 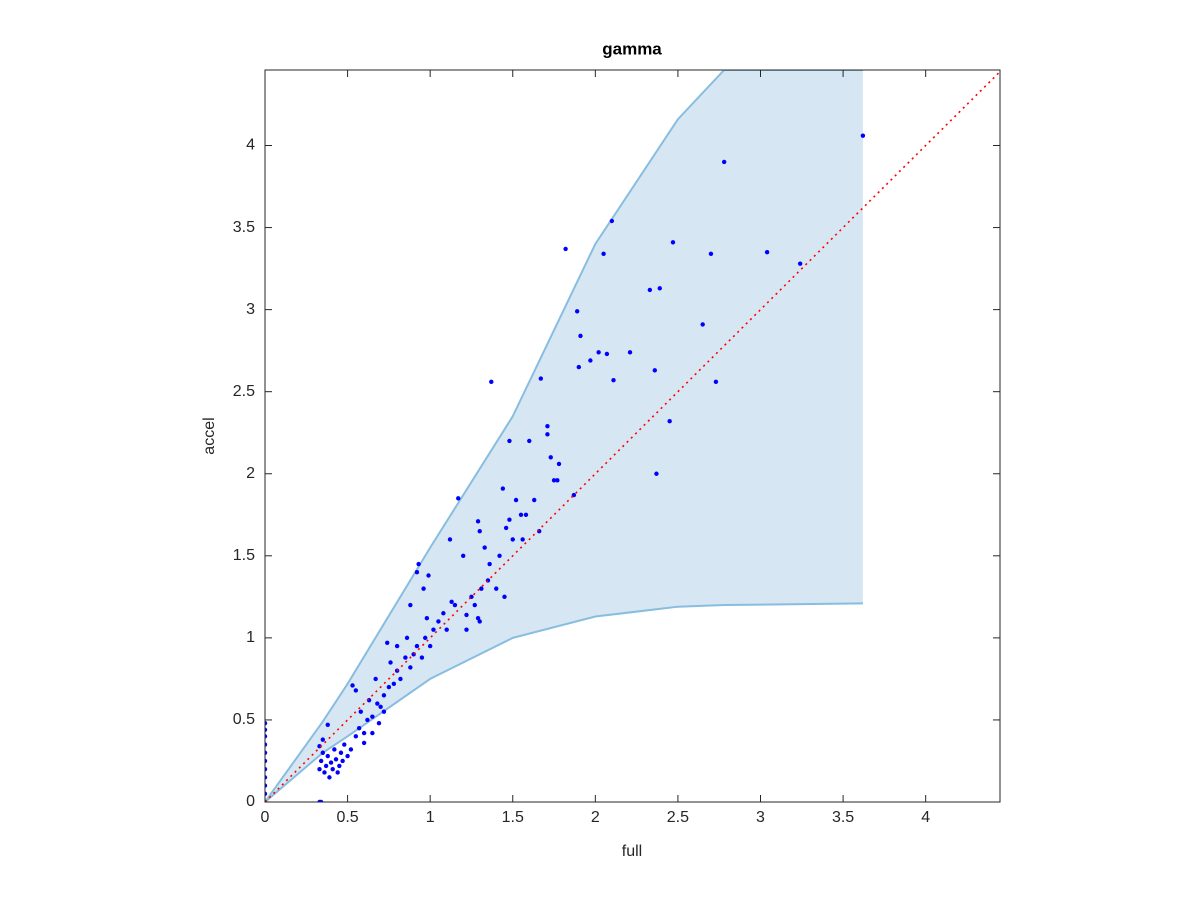 I want to click on y-tick-label: 0, so click(x=250, y=801).